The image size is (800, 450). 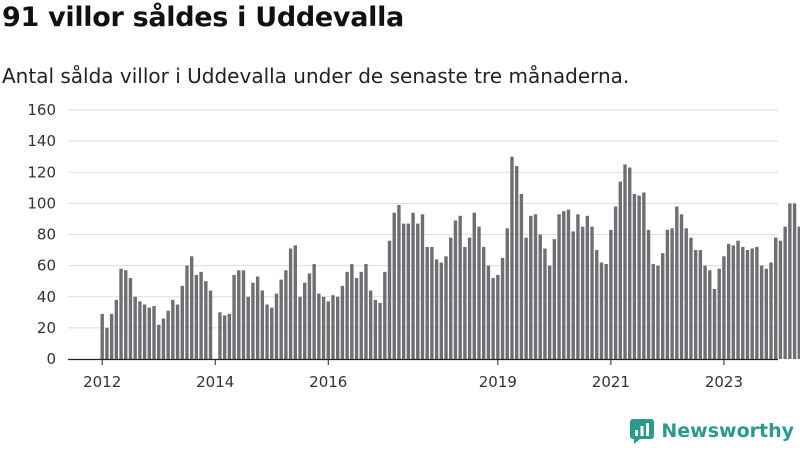 I want to click on y-tick-label: 140, so click(x=41, y=141).